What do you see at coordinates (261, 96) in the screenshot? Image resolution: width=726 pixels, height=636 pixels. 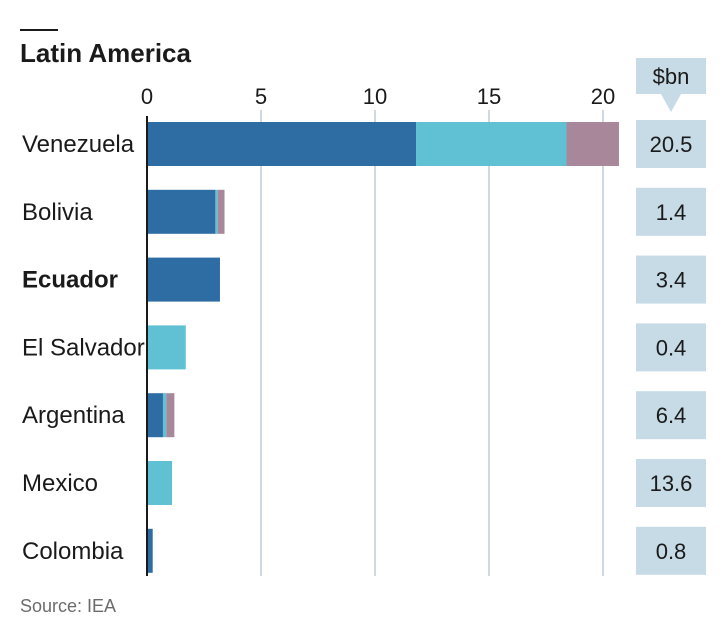 I see `x-tick-label-5: 5` at bounding box center [261, 96].